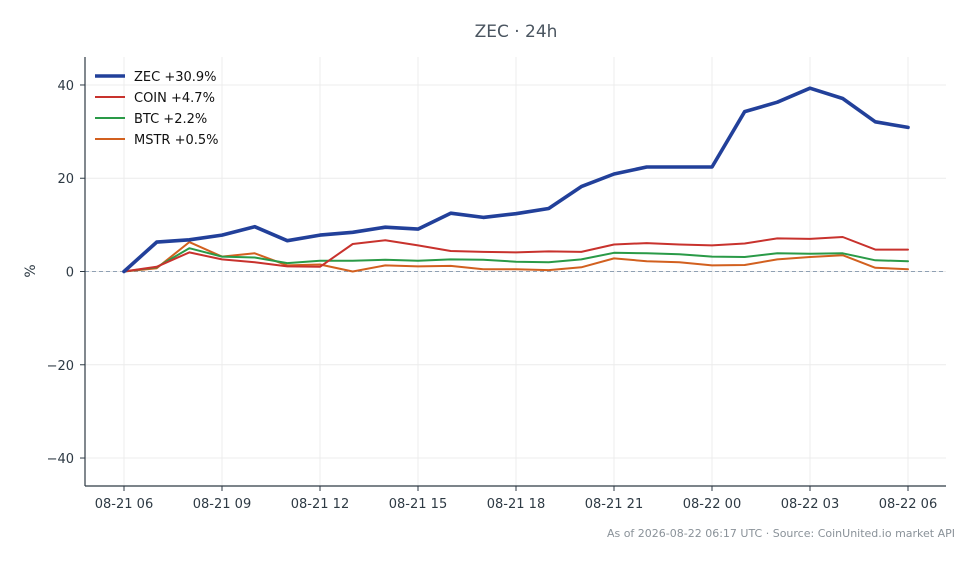 This screenshot has width=979, height=564. I want to click on y-tick-label: 40, so click(65, 86).